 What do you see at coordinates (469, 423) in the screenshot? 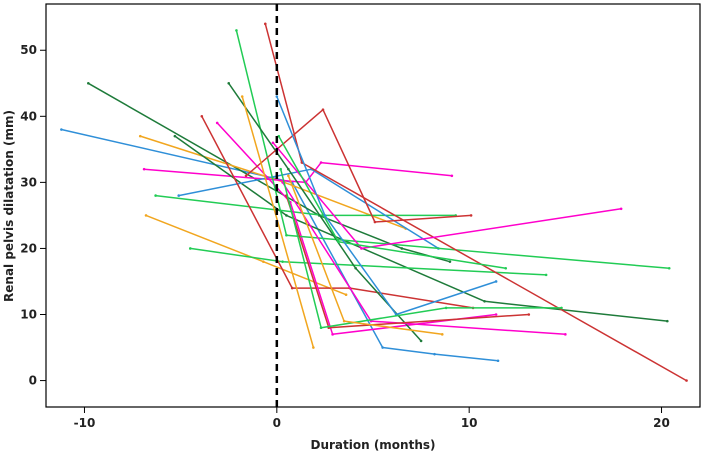
I see `x-tick-label: 10` at bounding box center [469, 423].